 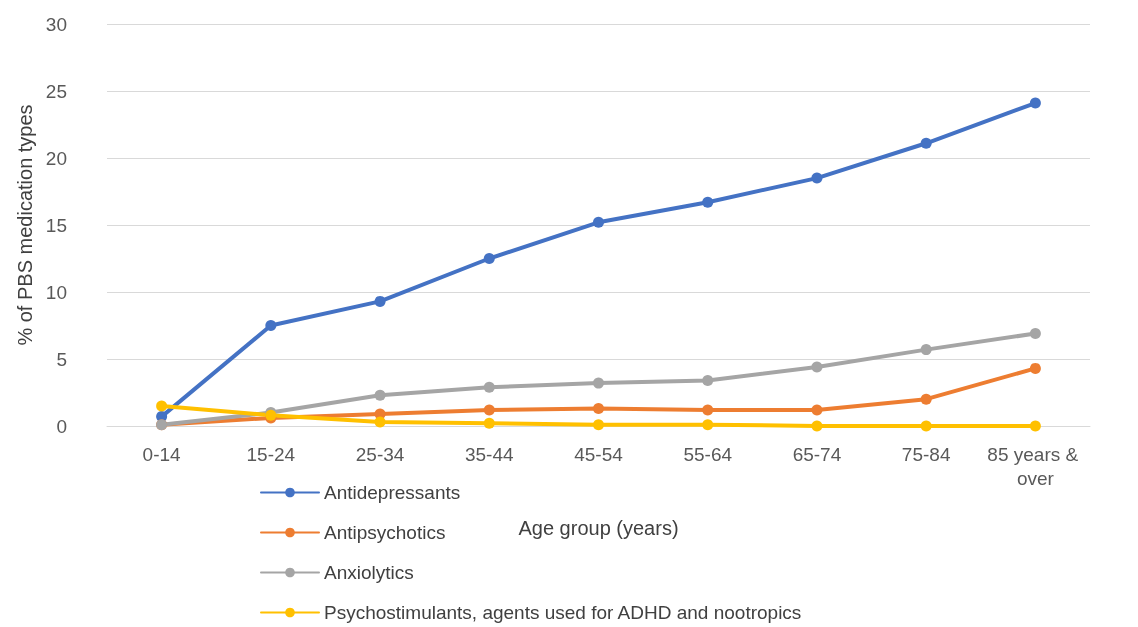 I want to click on y-tick-label: 5, so click(x=61, y=359).